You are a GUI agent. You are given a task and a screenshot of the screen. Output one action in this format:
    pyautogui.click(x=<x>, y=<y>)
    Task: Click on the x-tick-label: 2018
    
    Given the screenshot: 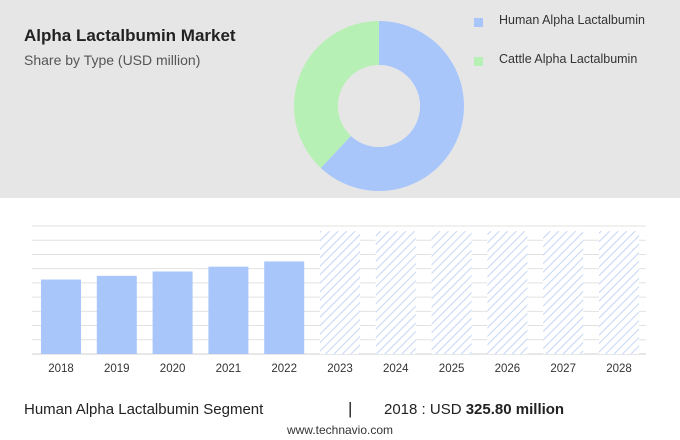 What is the action you would take?
    pyautogui.click(x=61, y=369)
    